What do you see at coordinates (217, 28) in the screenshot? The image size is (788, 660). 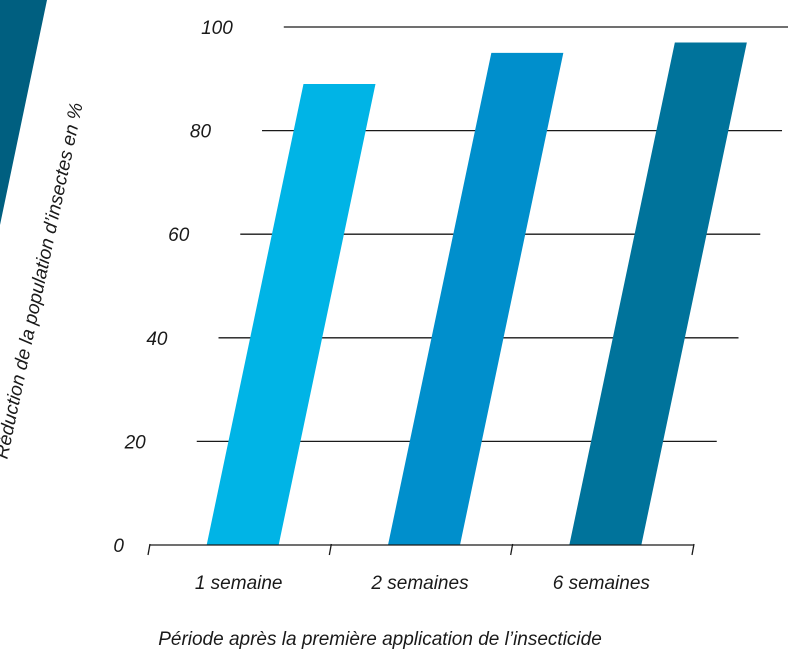 I see `y-tick-label: 100` at bounding box center [217, 28].